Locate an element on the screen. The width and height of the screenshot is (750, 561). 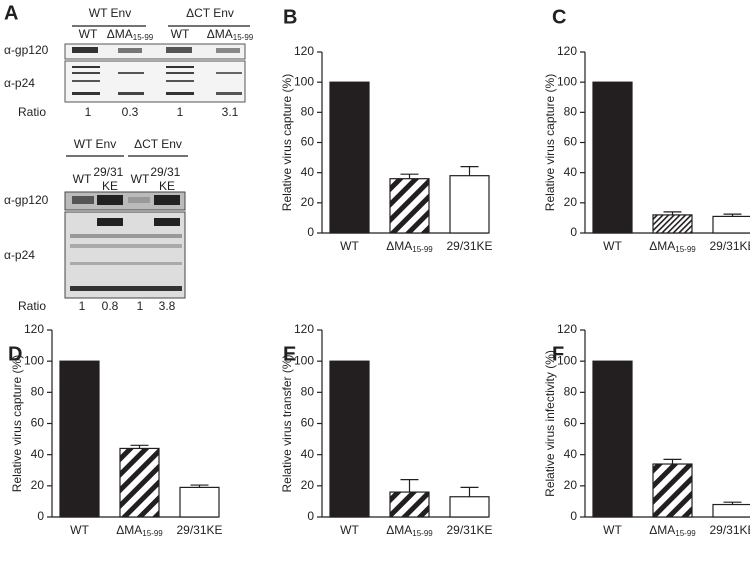
panel-label: E is located at coordinates (289, 354).